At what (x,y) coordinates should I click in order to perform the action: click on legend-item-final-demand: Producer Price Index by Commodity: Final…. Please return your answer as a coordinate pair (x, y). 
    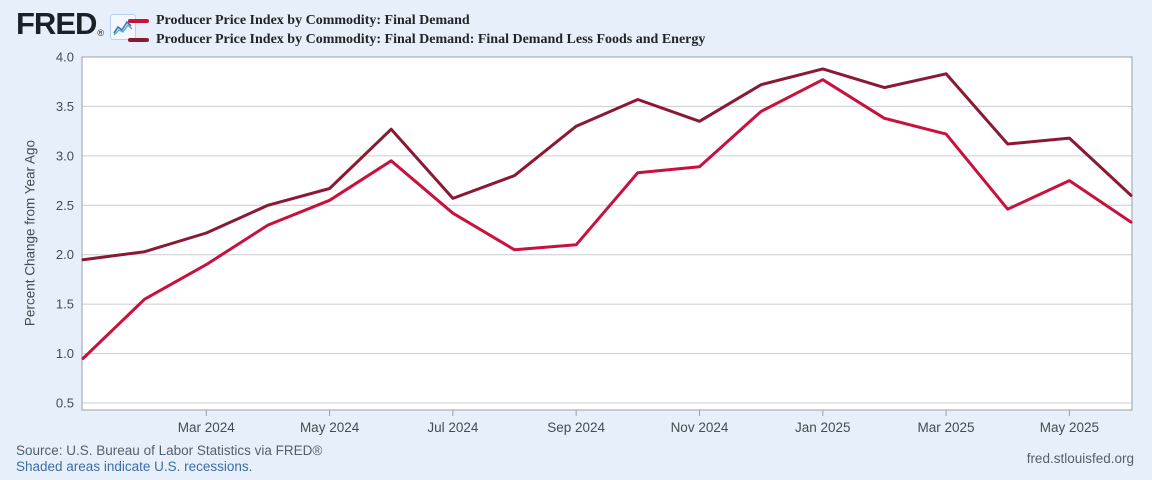
    Looking at the image, I should click on (416, 20).